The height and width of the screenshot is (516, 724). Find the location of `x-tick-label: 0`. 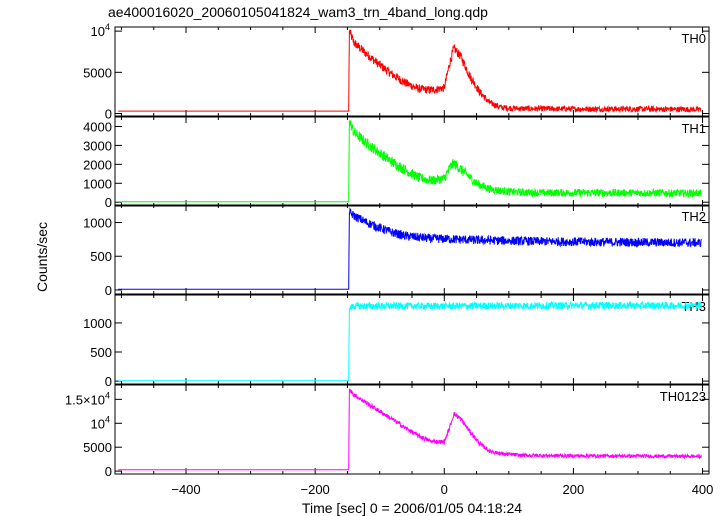

x-tick-label: 0 is located at coordinates (444, 489).